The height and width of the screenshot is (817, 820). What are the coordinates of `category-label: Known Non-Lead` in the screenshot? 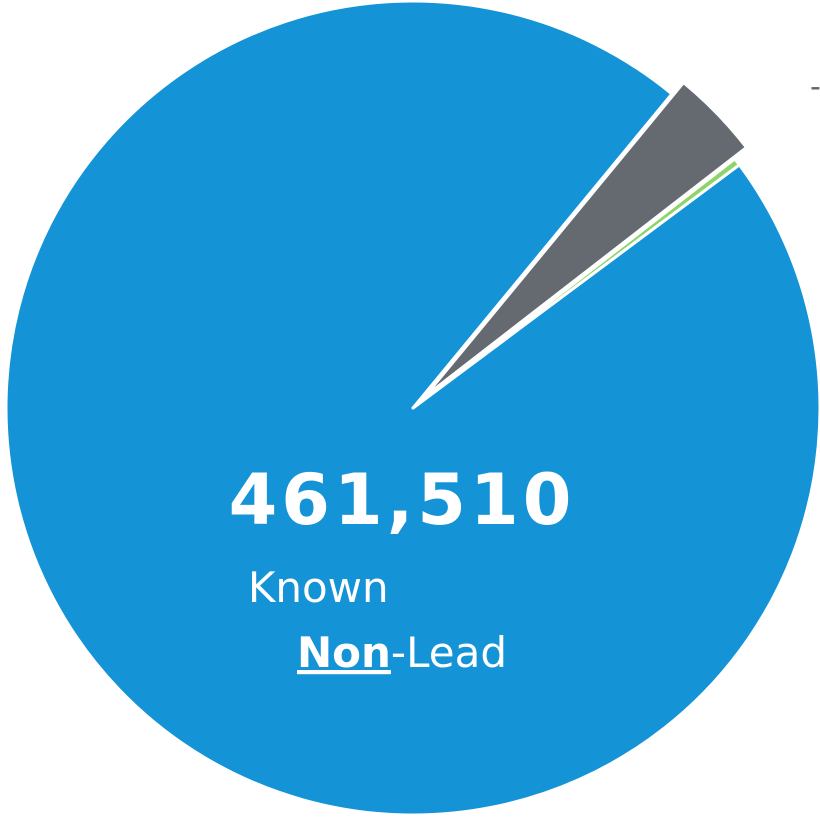 It's located at (377, 620).